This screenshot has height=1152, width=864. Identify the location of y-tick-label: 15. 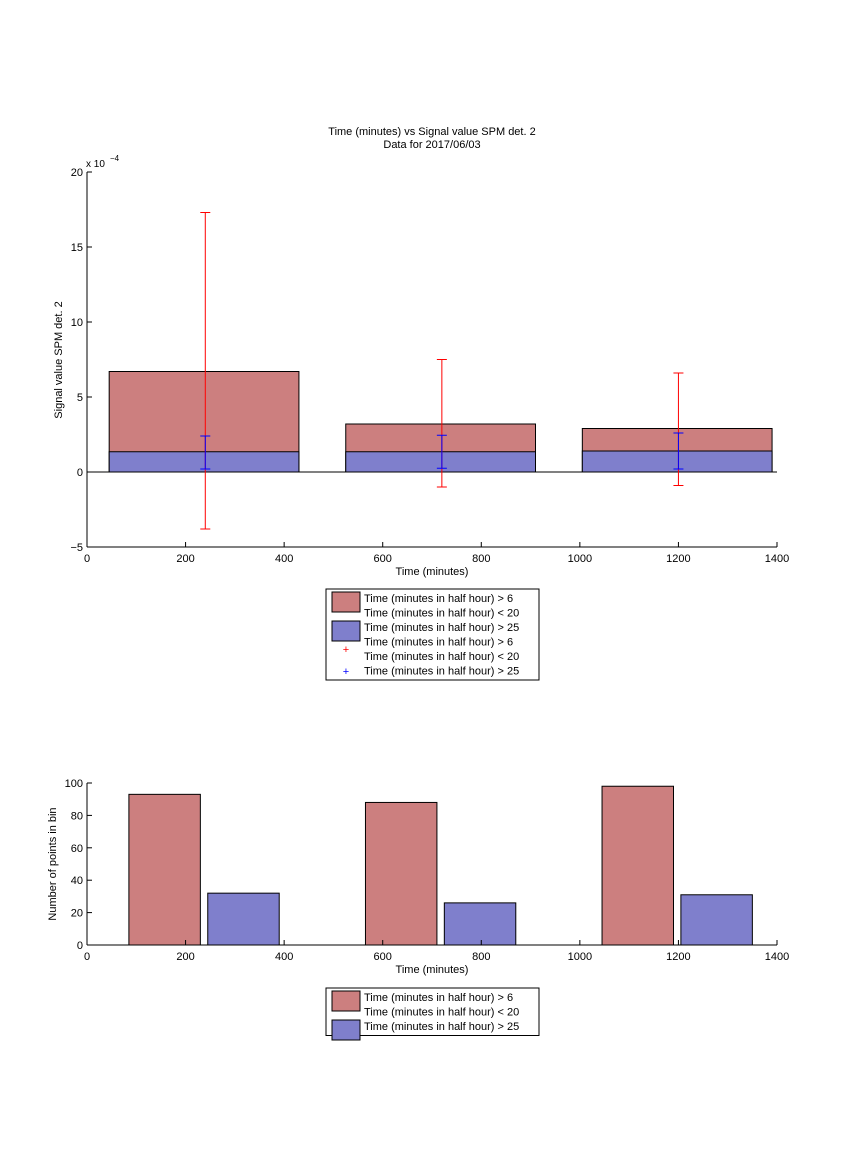
(77, 248).